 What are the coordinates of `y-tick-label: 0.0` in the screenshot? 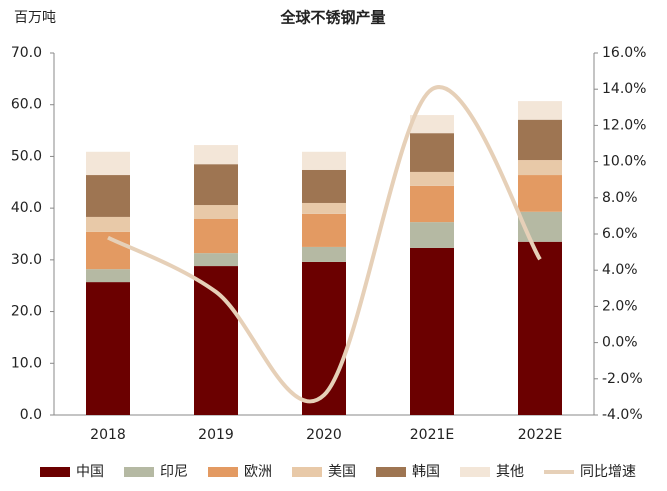 It's located at (31, 415).